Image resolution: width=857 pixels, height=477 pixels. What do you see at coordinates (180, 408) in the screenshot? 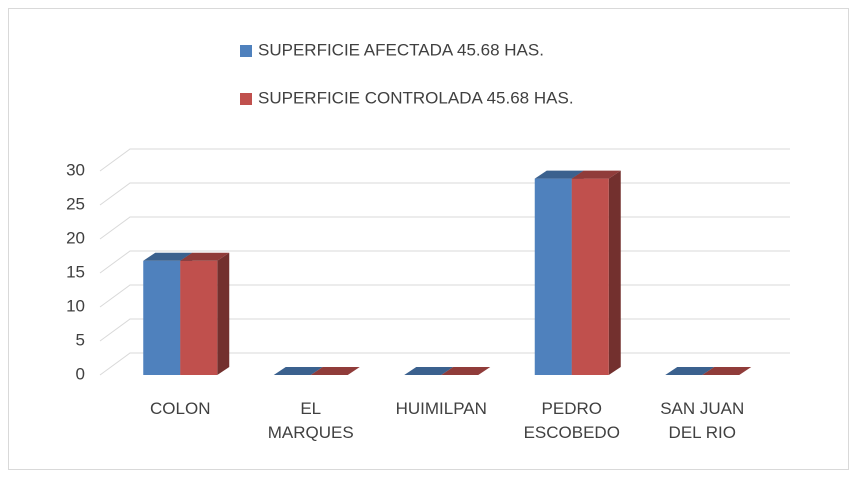
I see `x-tick-label: COLON` at bounding box center [180, 408].